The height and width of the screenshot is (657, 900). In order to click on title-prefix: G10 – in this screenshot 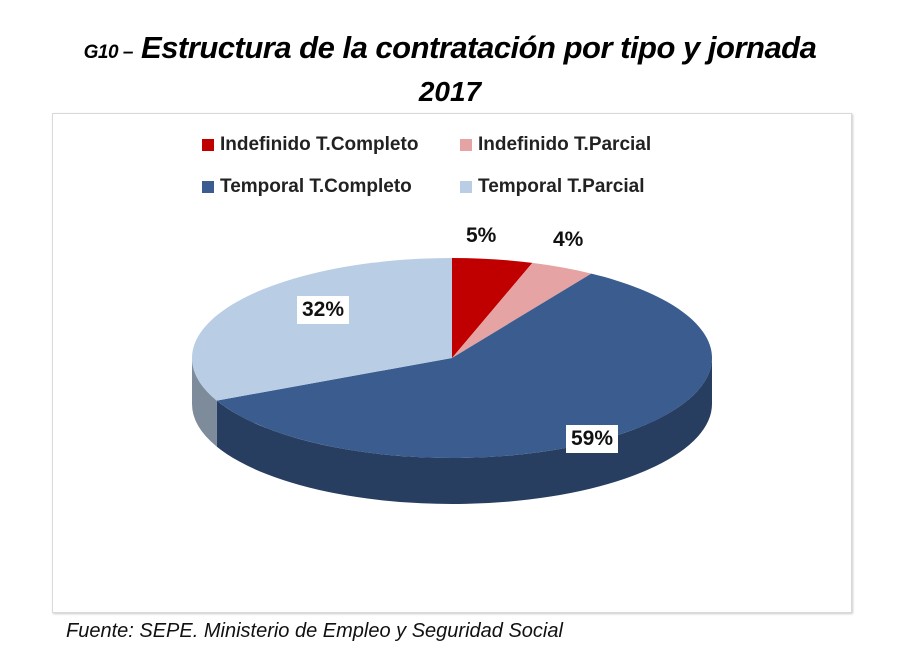, I will do `click(108, 52)`.